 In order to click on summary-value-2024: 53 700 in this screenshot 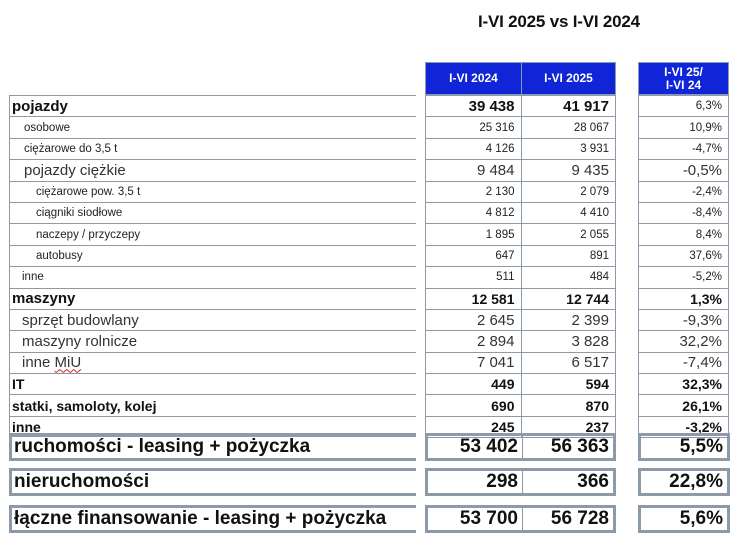, I will do `click(475, 519)`.